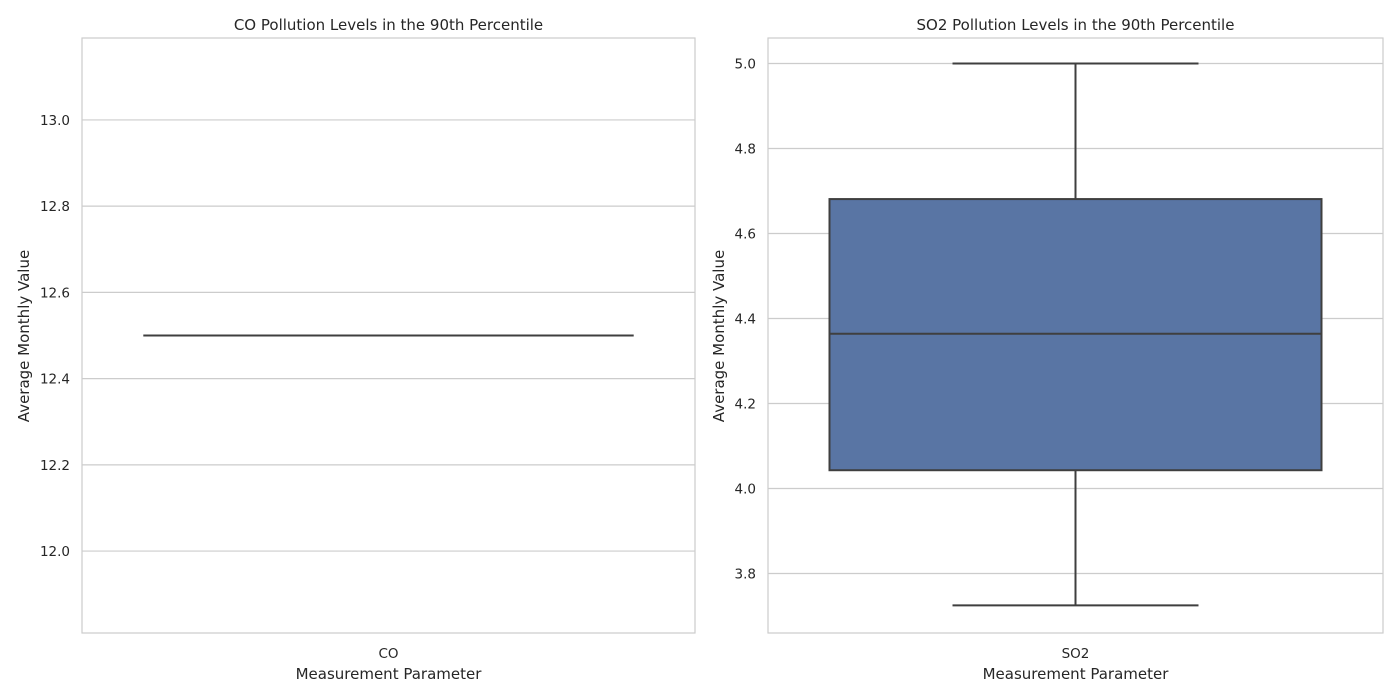 The height and width of the screenshot is (700, 1400). Describe the element at coordinates (55, 207) in the screenshot. I see `co-y-tick-label: 12.8` at that location.